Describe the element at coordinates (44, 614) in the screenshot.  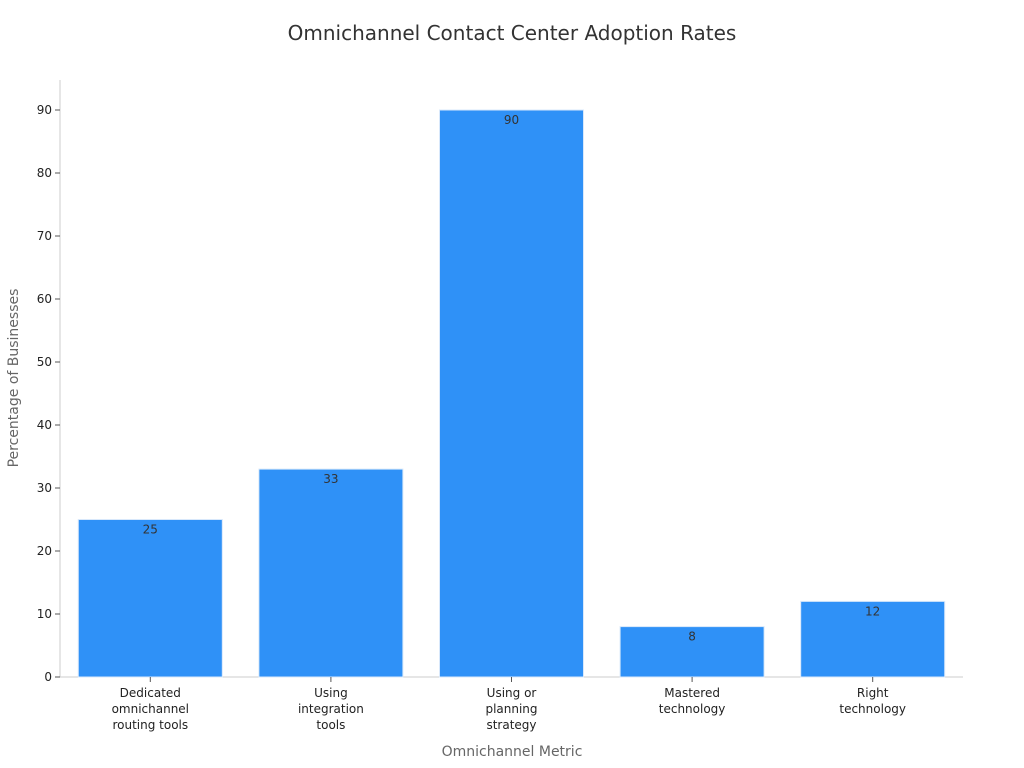
I see `y-tick-label: 10` at that location.